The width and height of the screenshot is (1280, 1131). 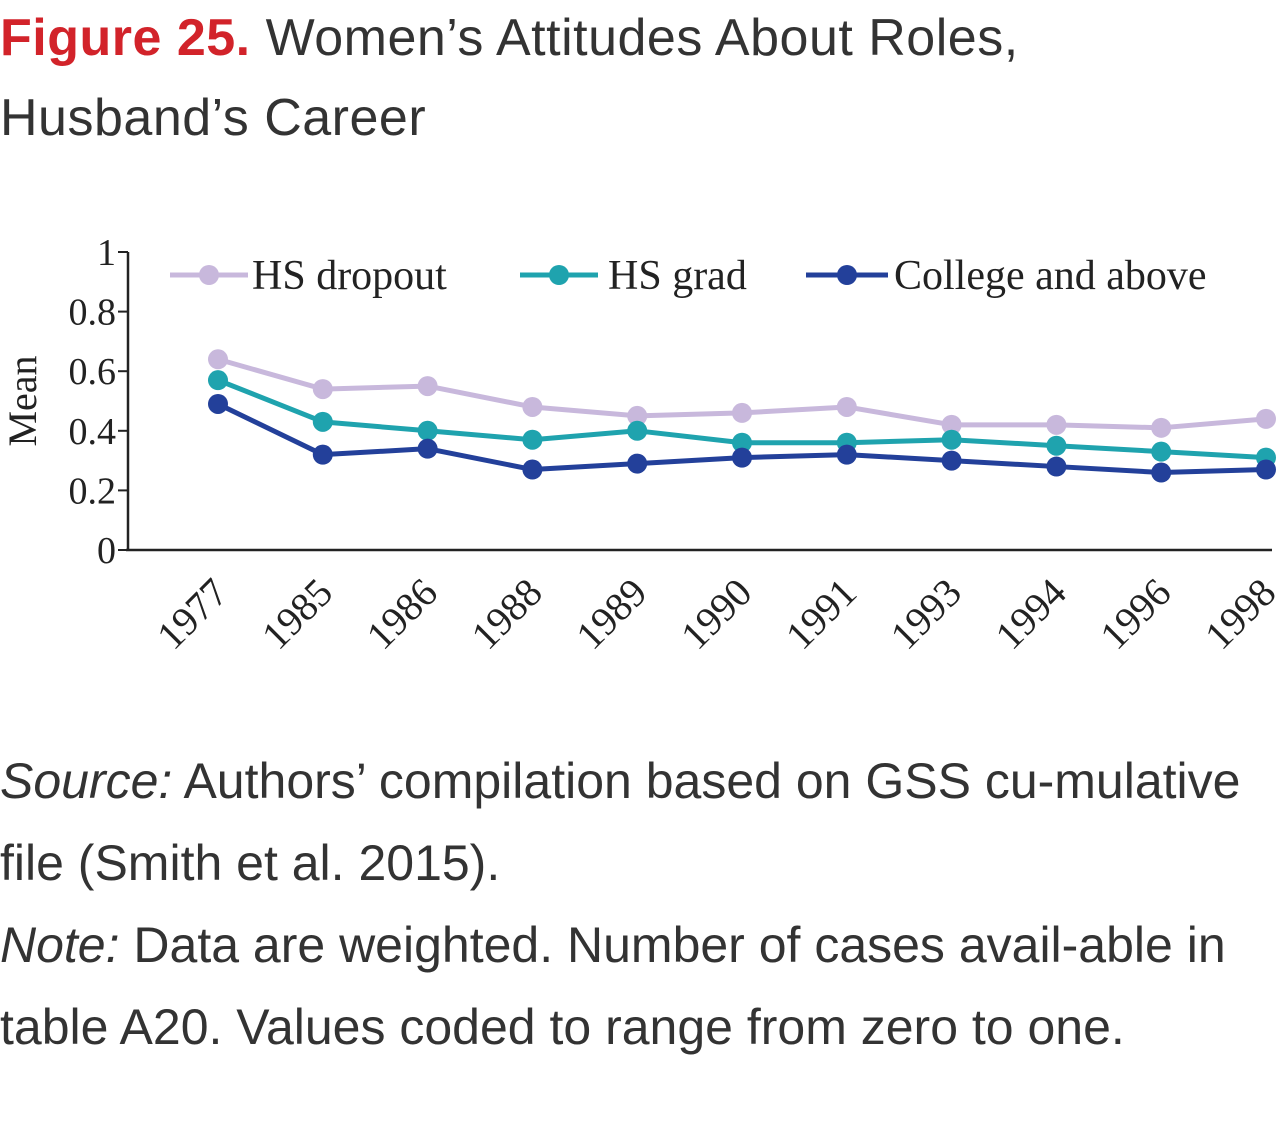 I want to click on x-tick-label: 1977, so click(x=192, y=614).